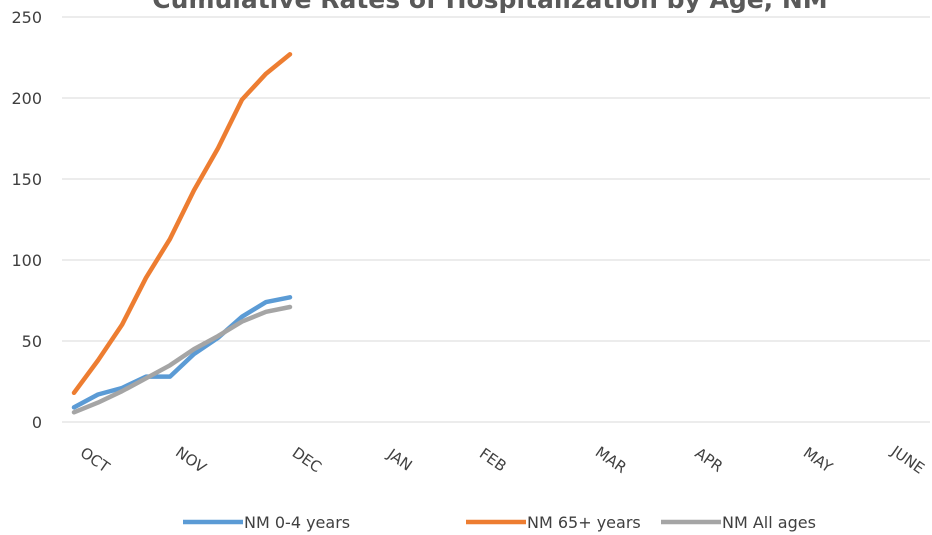 The width and height of the screenshot is (932, 535). I want to click on y-tick-label: 0, so click(37, 422).